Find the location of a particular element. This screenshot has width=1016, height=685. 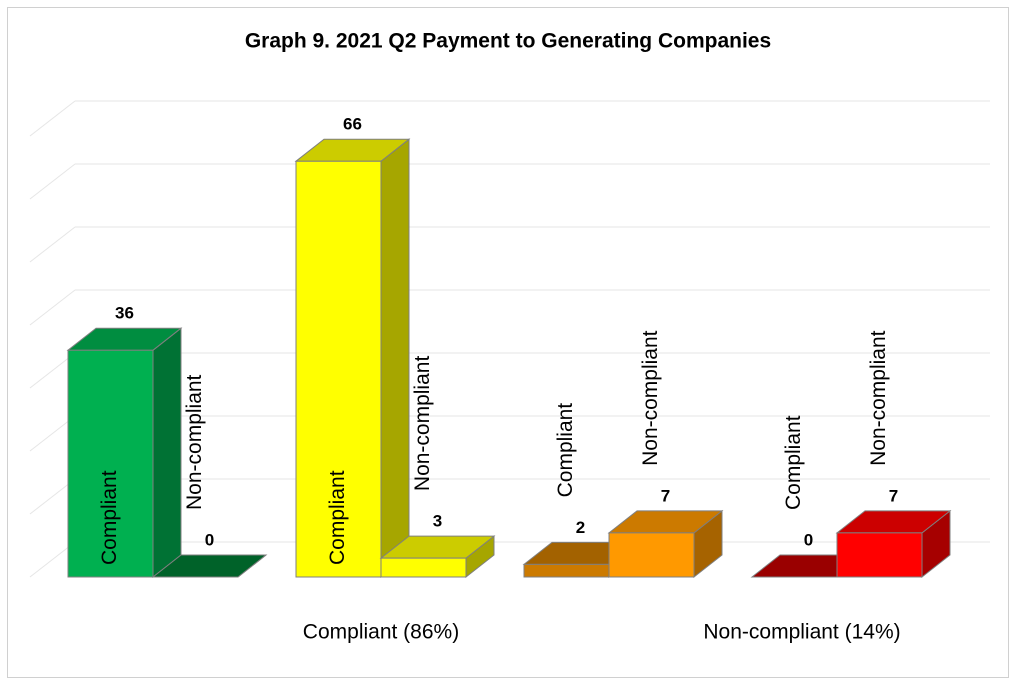

value-label: 2 is located at coordinates (580, 527).